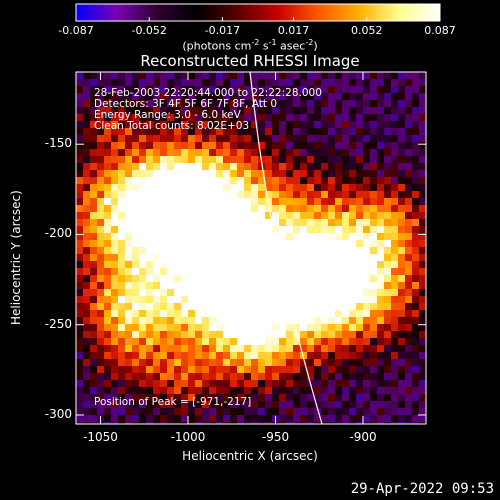 The width and height of the screenshot is (500, 500). Describe the element at coordinates (171, 126) in the screenshot. I see `info-clean-counts: Clean Total counts: 8.02E+03` at that location.